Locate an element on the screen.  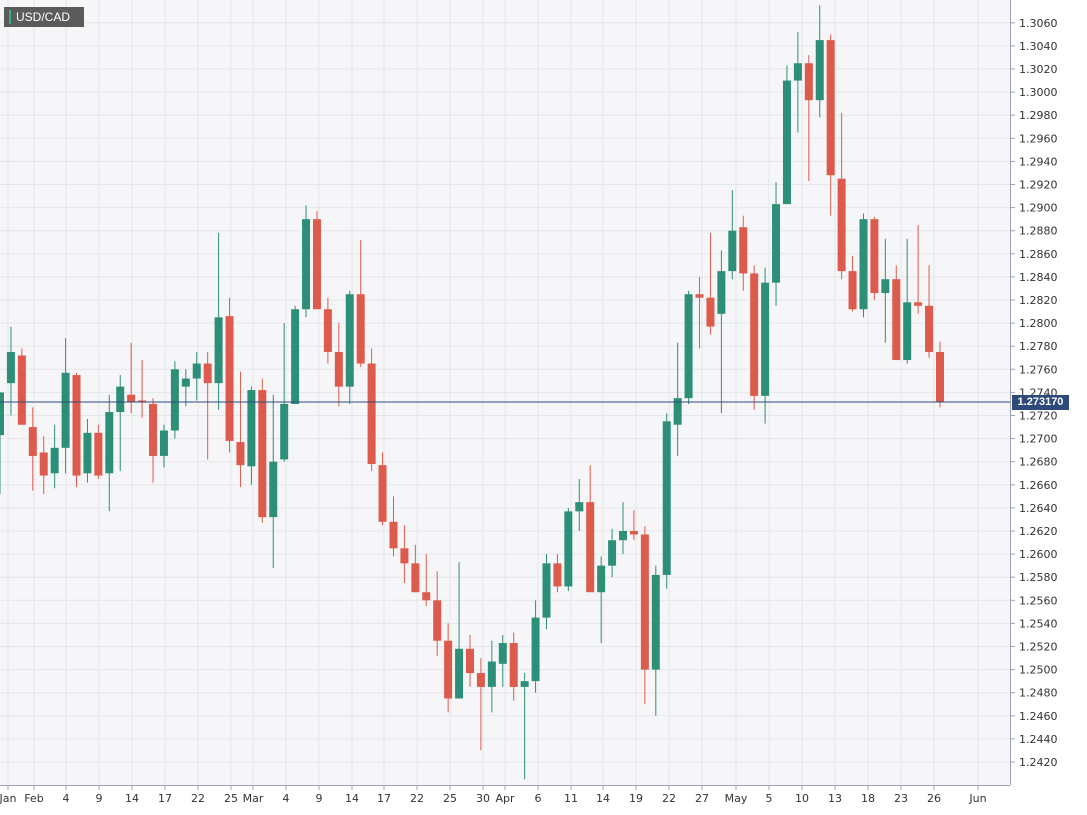
y-tick-label: 1.2820 is located at coordinates (1038, 300).